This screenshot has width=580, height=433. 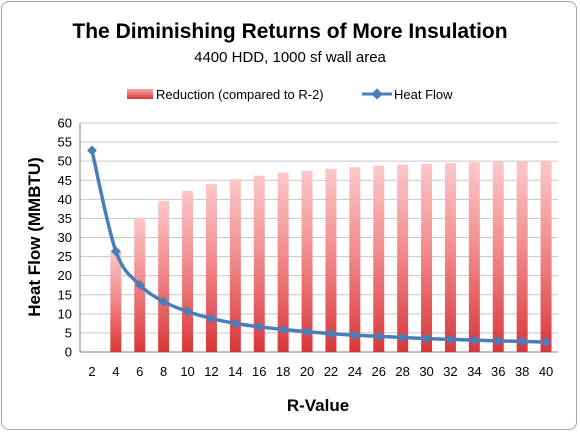 I want to click on y-tick-label: 25, so click(x=65, y=256).